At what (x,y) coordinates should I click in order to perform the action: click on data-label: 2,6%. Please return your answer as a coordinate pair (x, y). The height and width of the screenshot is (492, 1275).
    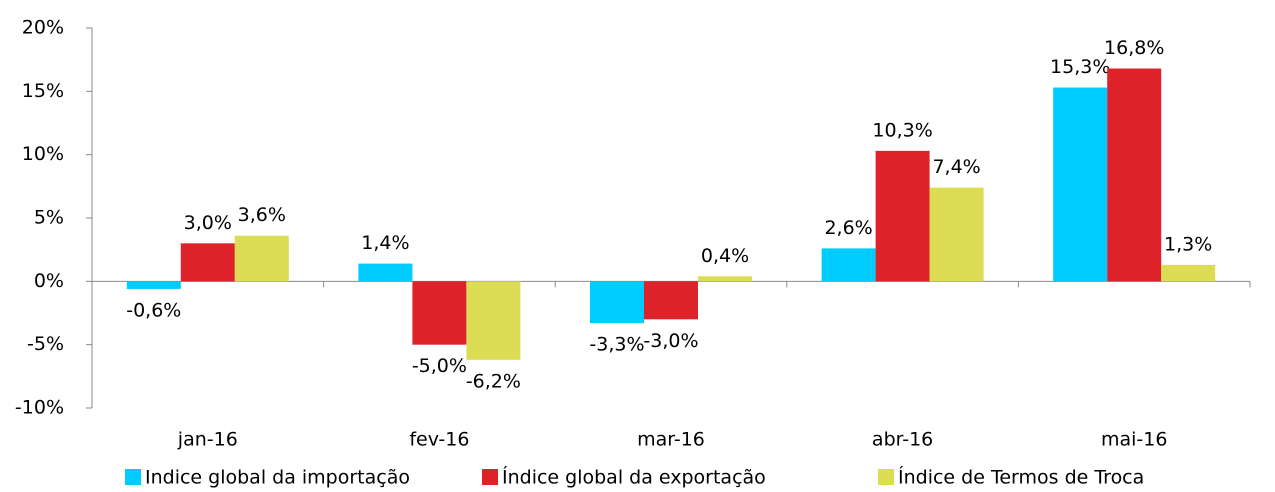
    Looking at the image, I should click on (848, 228).